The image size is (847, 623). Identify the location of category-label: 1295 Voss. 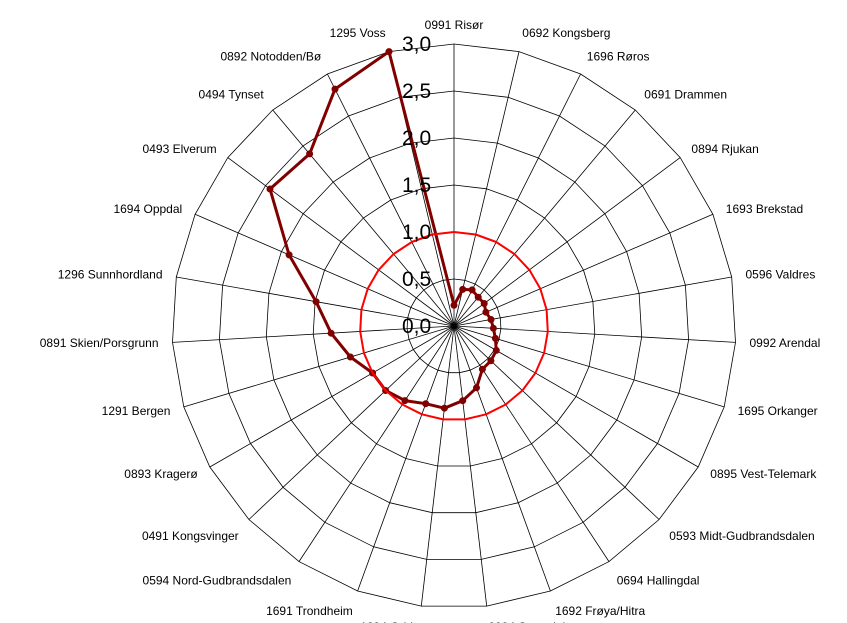
(358, 33).